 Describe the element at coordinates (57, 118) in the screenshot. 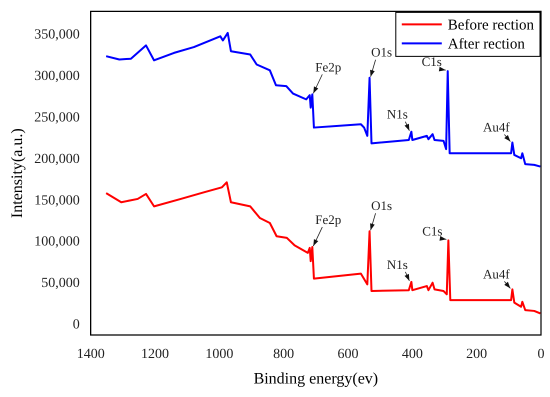

I see `y-tick-label: 250,000` at that location.